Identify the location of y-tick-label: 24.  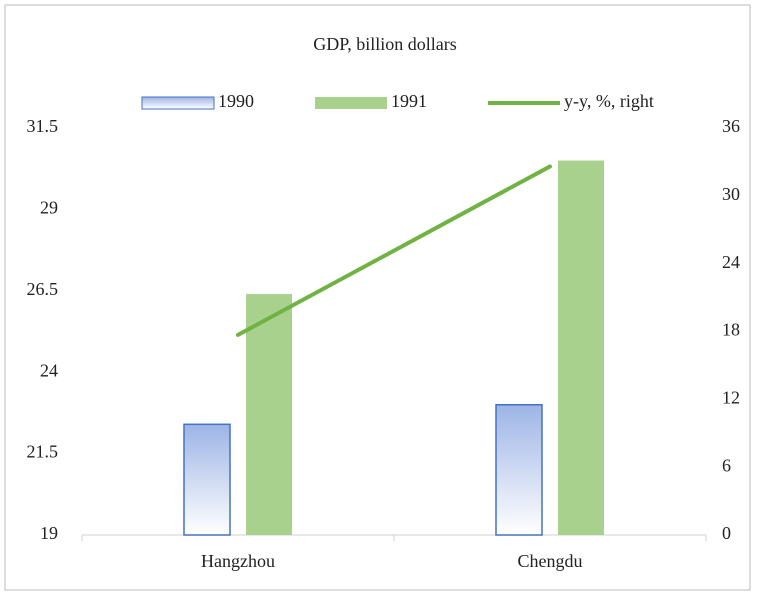
(49, 370).